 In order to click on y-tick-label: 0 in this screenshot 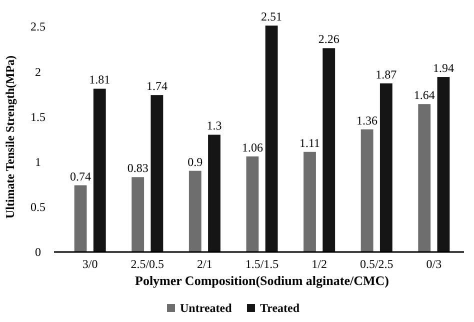, I will do `click(38, 252)`.